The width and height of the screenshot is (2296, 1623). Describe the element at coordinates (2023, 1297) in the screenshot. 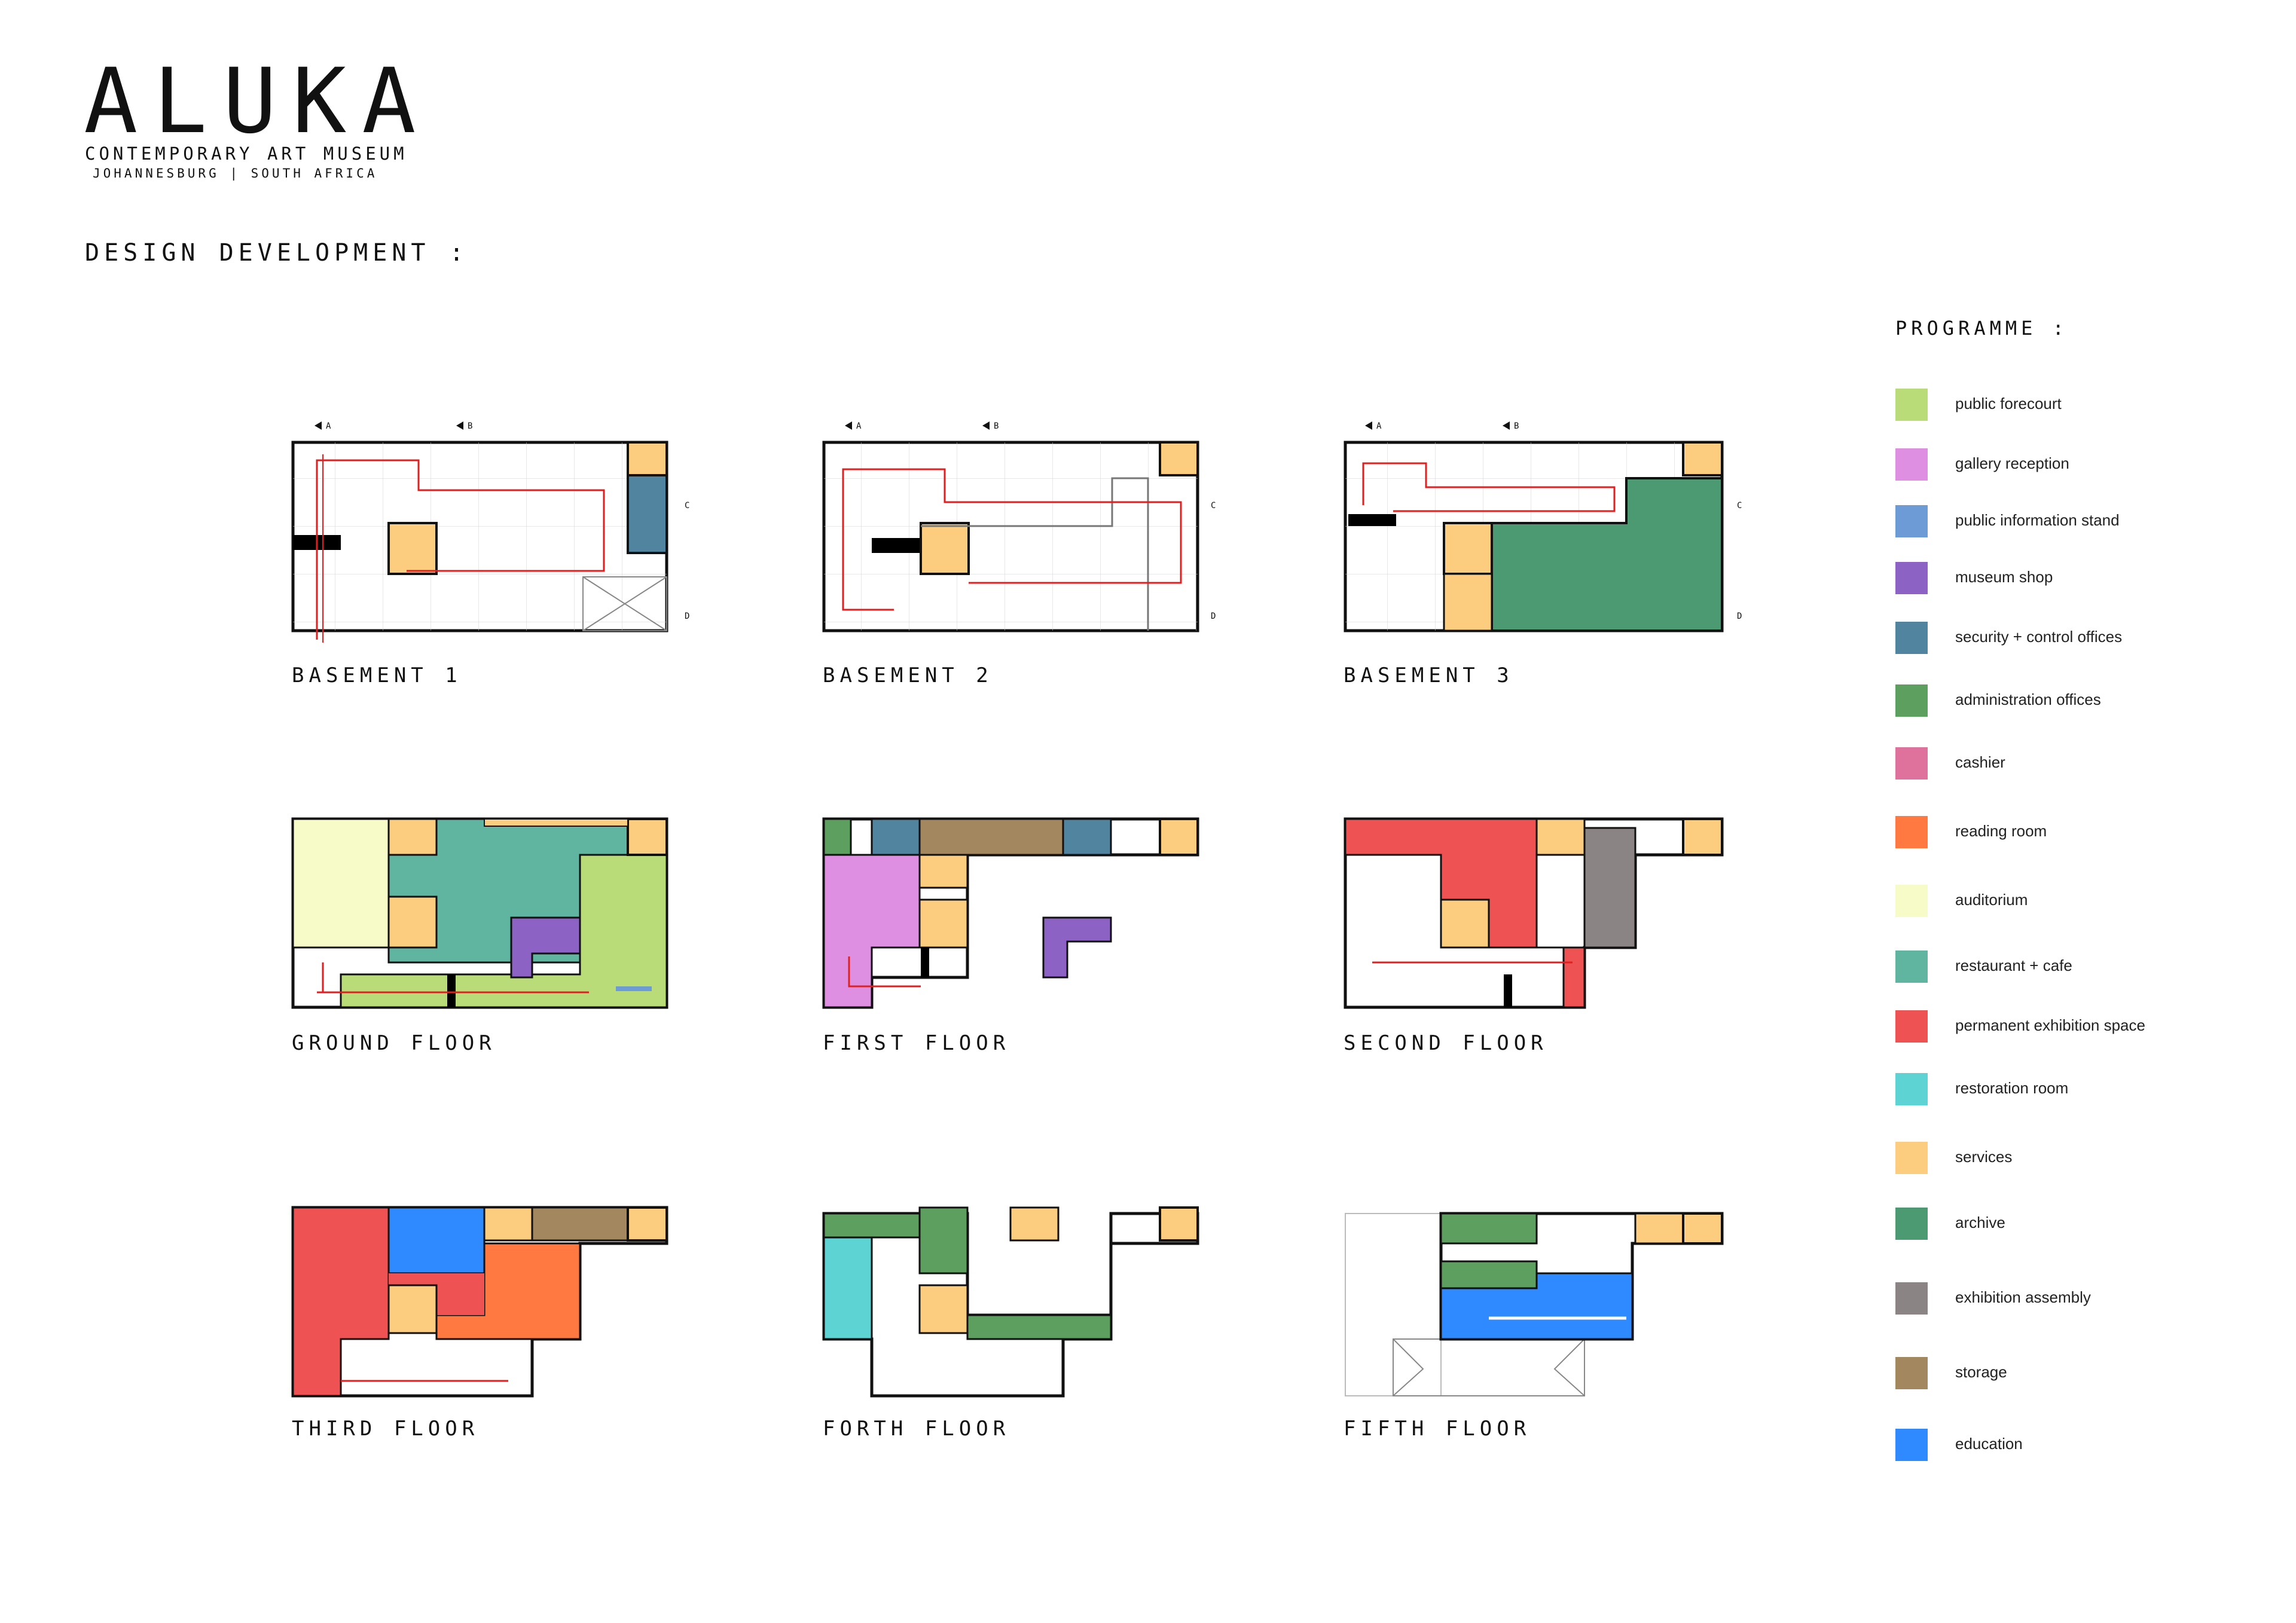

I see `legend-label: exhibition assembly` at that location.